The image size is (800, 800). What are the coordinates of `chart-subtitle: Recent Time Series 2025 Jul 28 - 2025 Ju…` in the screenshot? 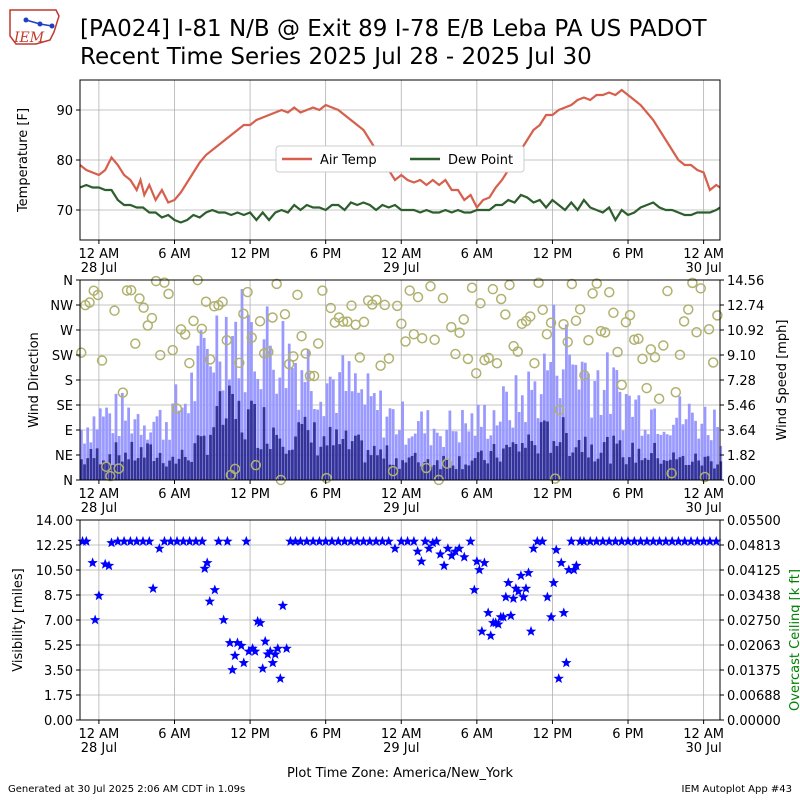 It's located at (336, 57).